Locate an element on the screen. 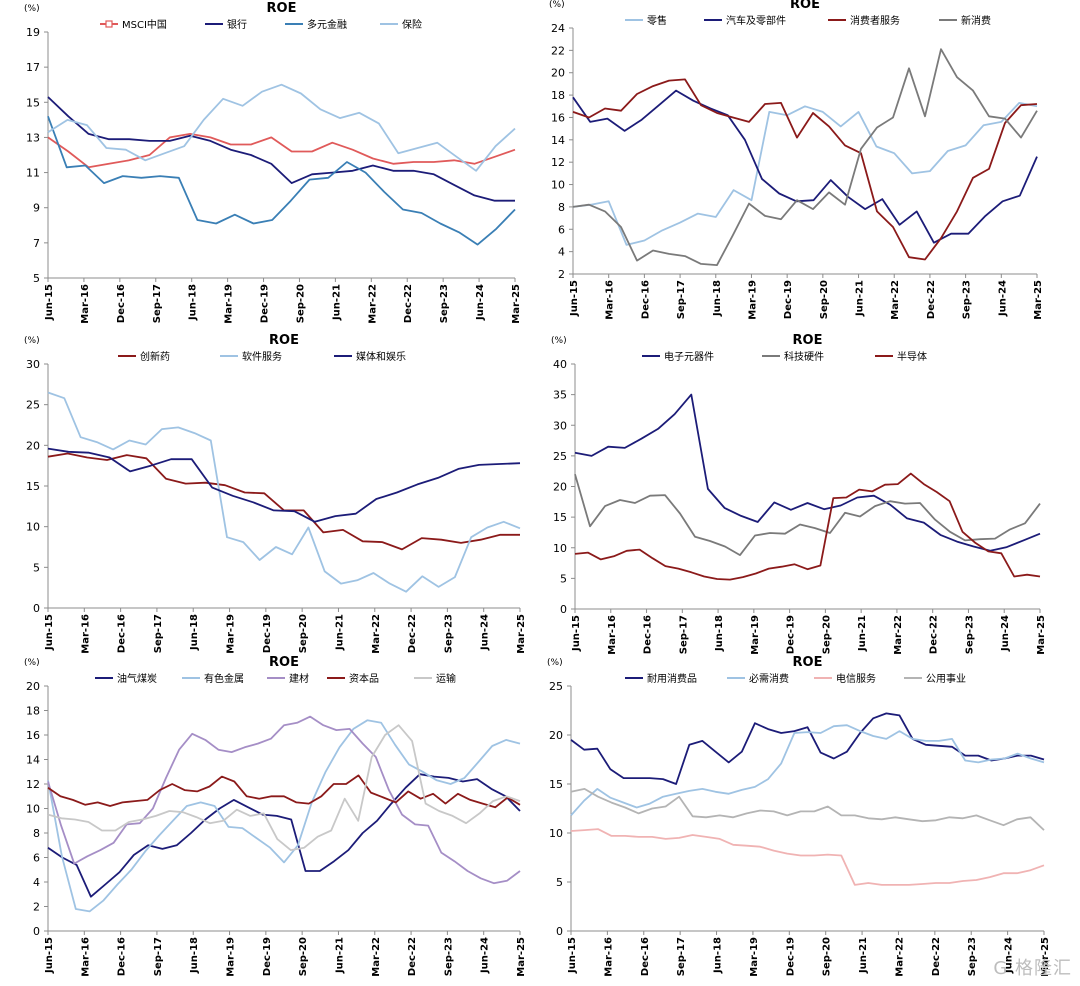 This screenshot has width=1080, height=986. legend-label: 有色金属 is located at coordinates (224, 678).